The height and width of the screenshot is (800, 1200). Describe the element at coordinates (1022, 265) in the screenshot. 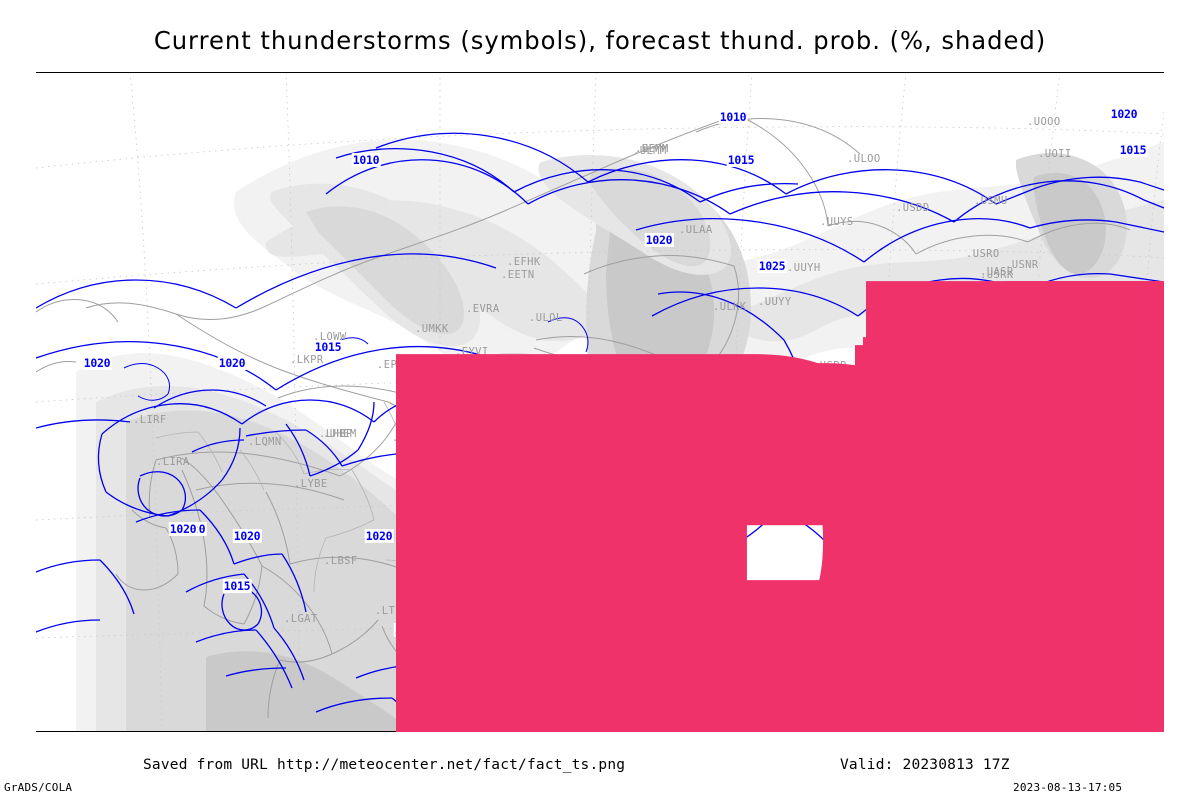

I see `station-label: .USNR` at that location.